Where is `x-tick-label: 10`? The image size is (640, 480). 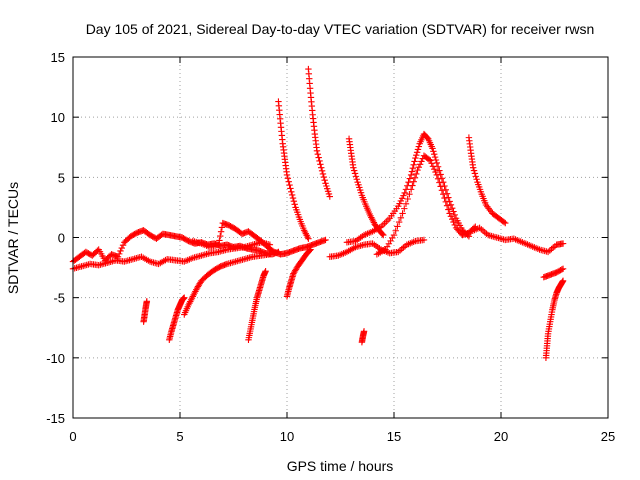 x-tick-label: 10 is located at coordinates (287, 436).